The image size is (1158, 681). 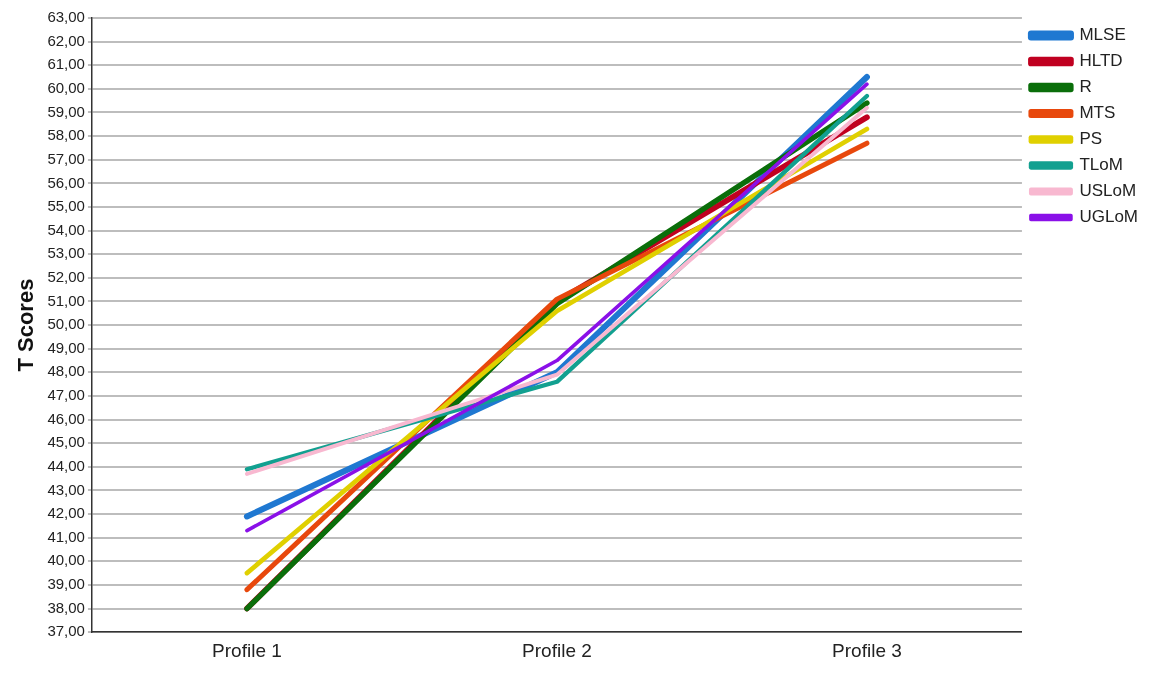 I want to click on legend-label: HLTD, so click(x=1101, y=61).